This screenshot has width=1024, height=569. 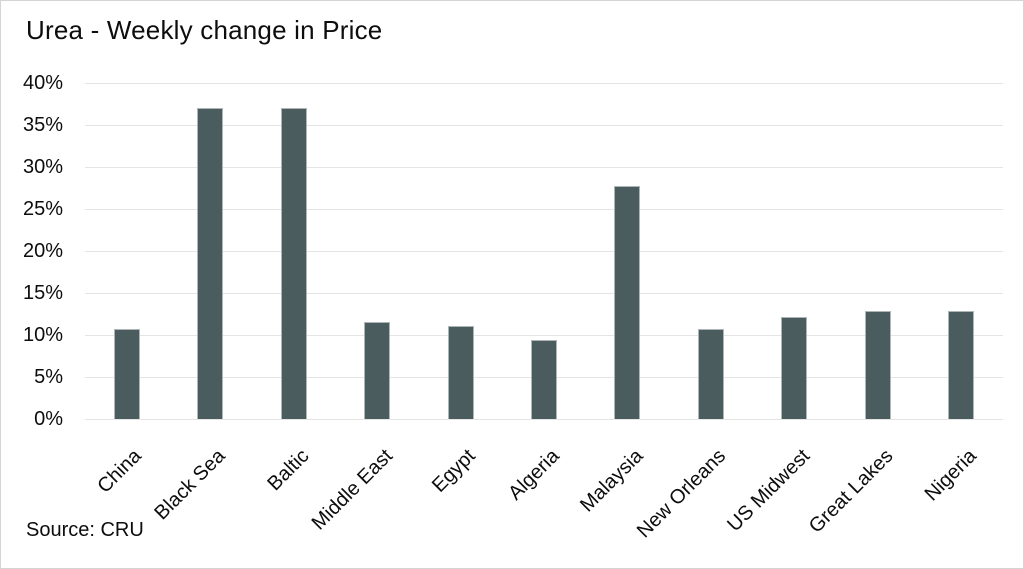 What do you see at coordinates (768, 491) in the screenshot?
I see `x-axis-label-us-midwest: US Midwest` at bounding box center [768, 491].